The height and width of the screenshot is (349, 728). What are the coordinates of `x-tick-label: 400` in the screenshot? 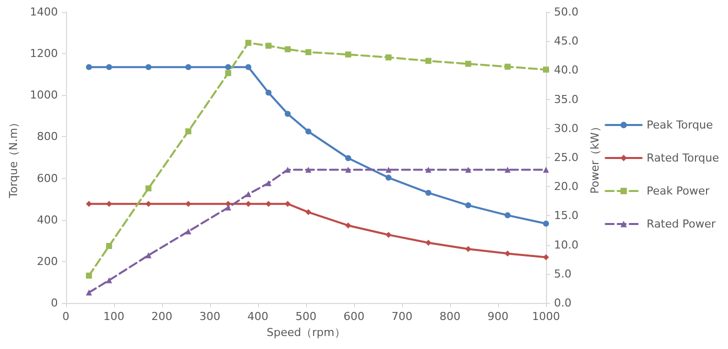 It's located at (257, 316).